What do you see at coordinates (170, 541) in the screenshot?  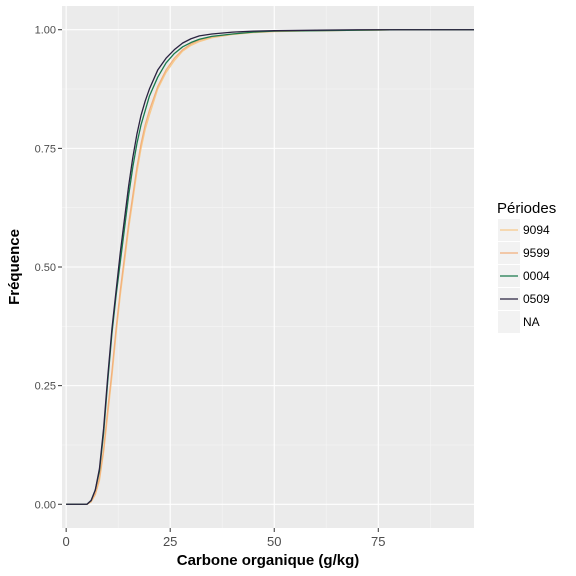 I see `x-tick-label: 25` at bounding box center [170, 541].